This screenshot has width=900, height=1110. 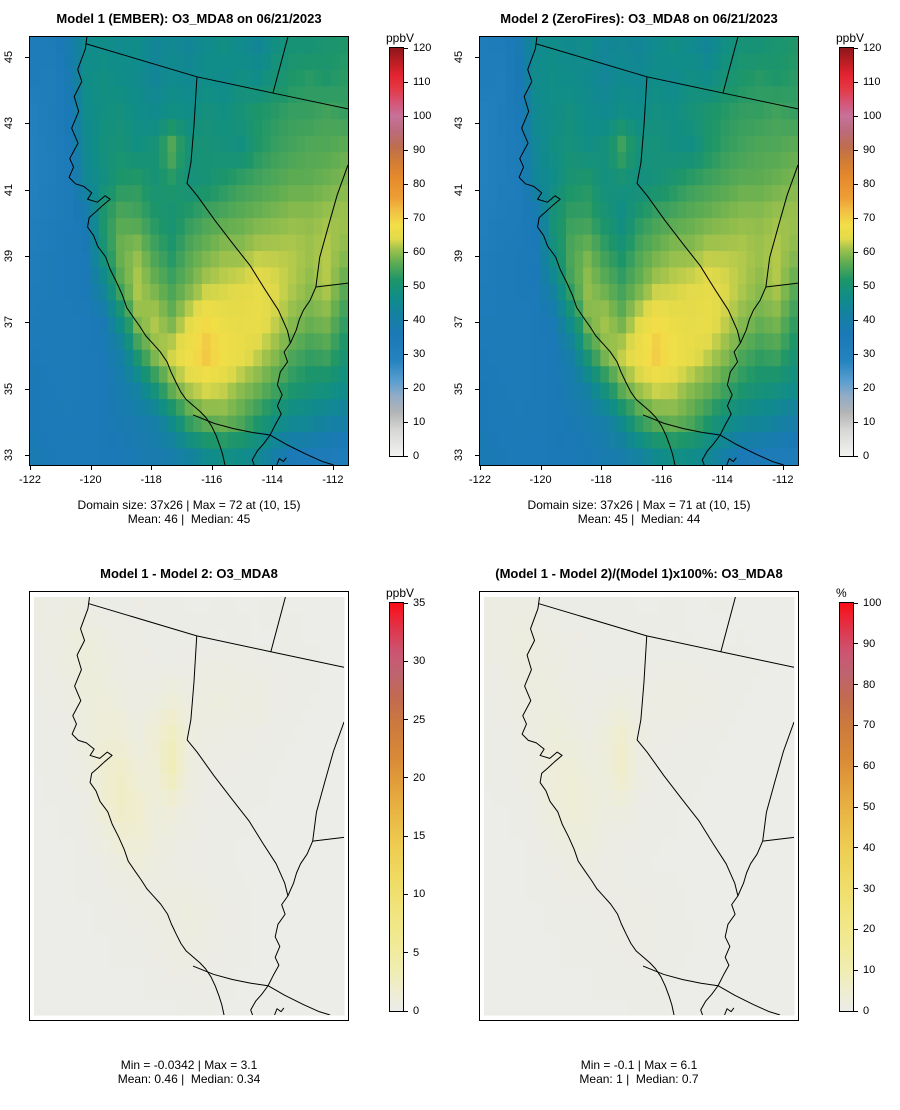 I want to click on percent-difference-raster, so click(x=639, y=806).